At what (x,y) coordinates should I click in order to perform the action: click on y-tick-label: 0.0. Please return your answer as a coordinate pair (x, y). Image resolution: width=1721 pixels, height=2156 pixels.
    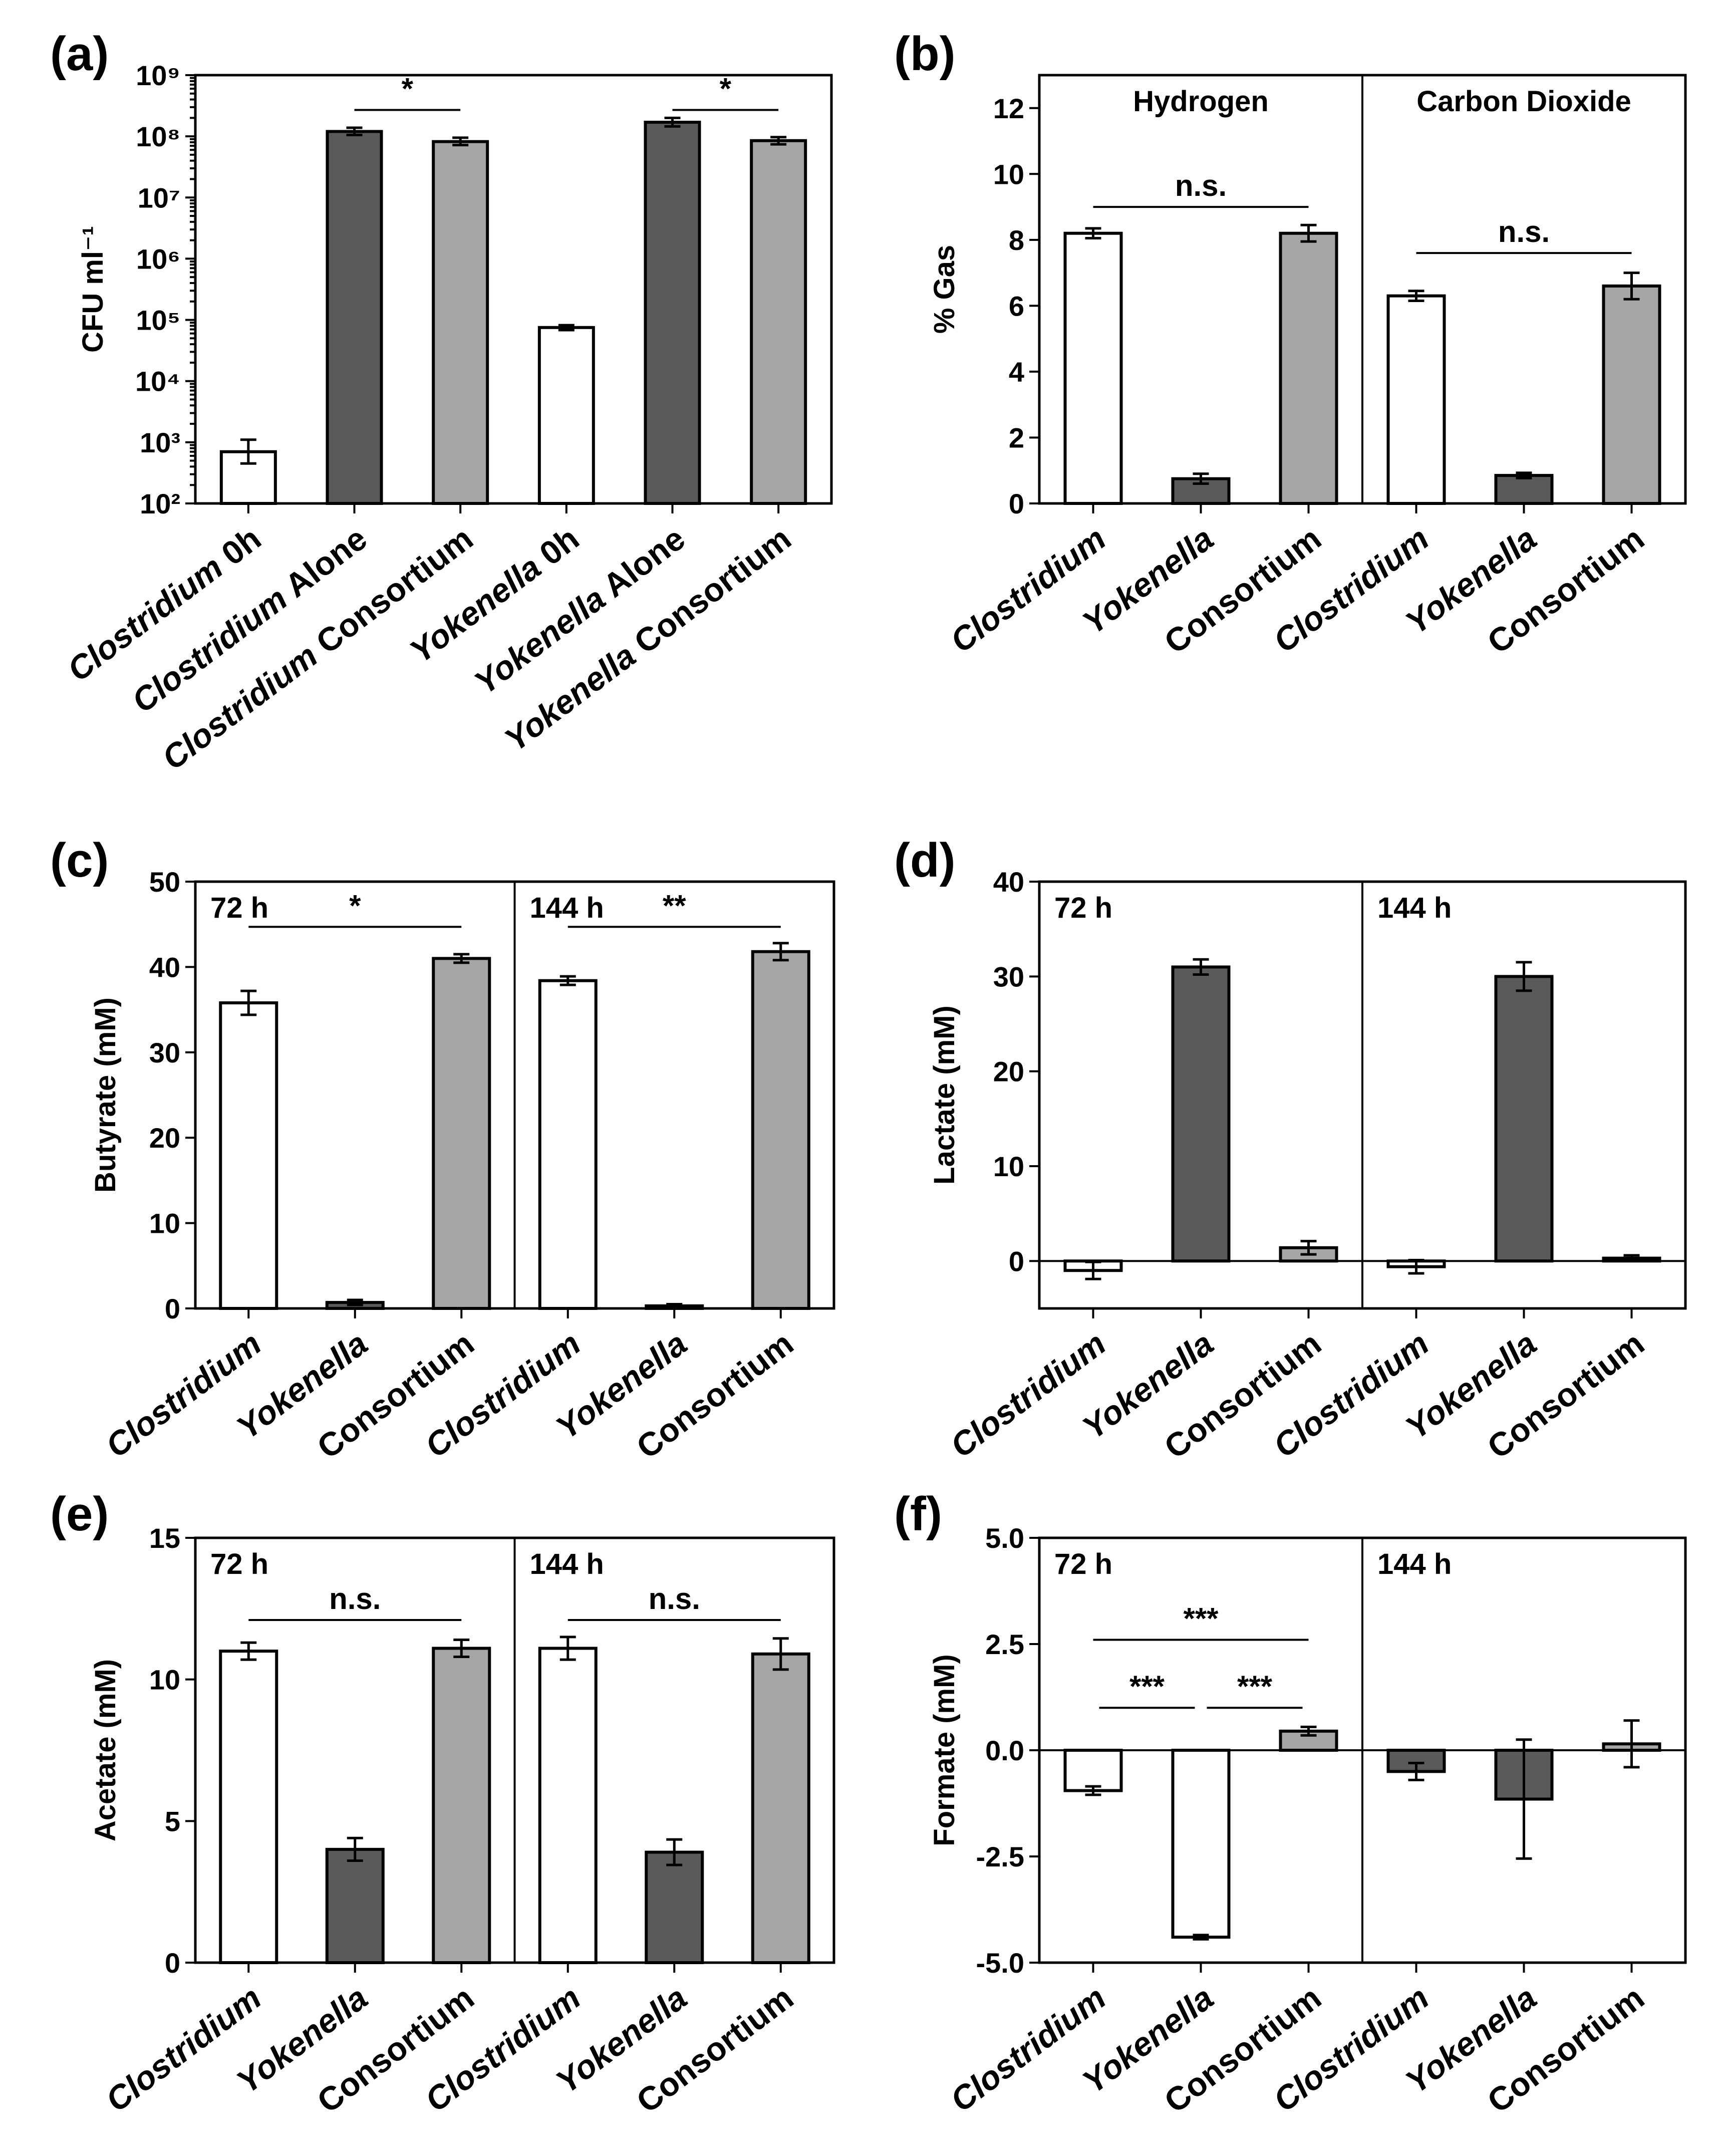
    Looking at the image, I should click on (1004, 1750).